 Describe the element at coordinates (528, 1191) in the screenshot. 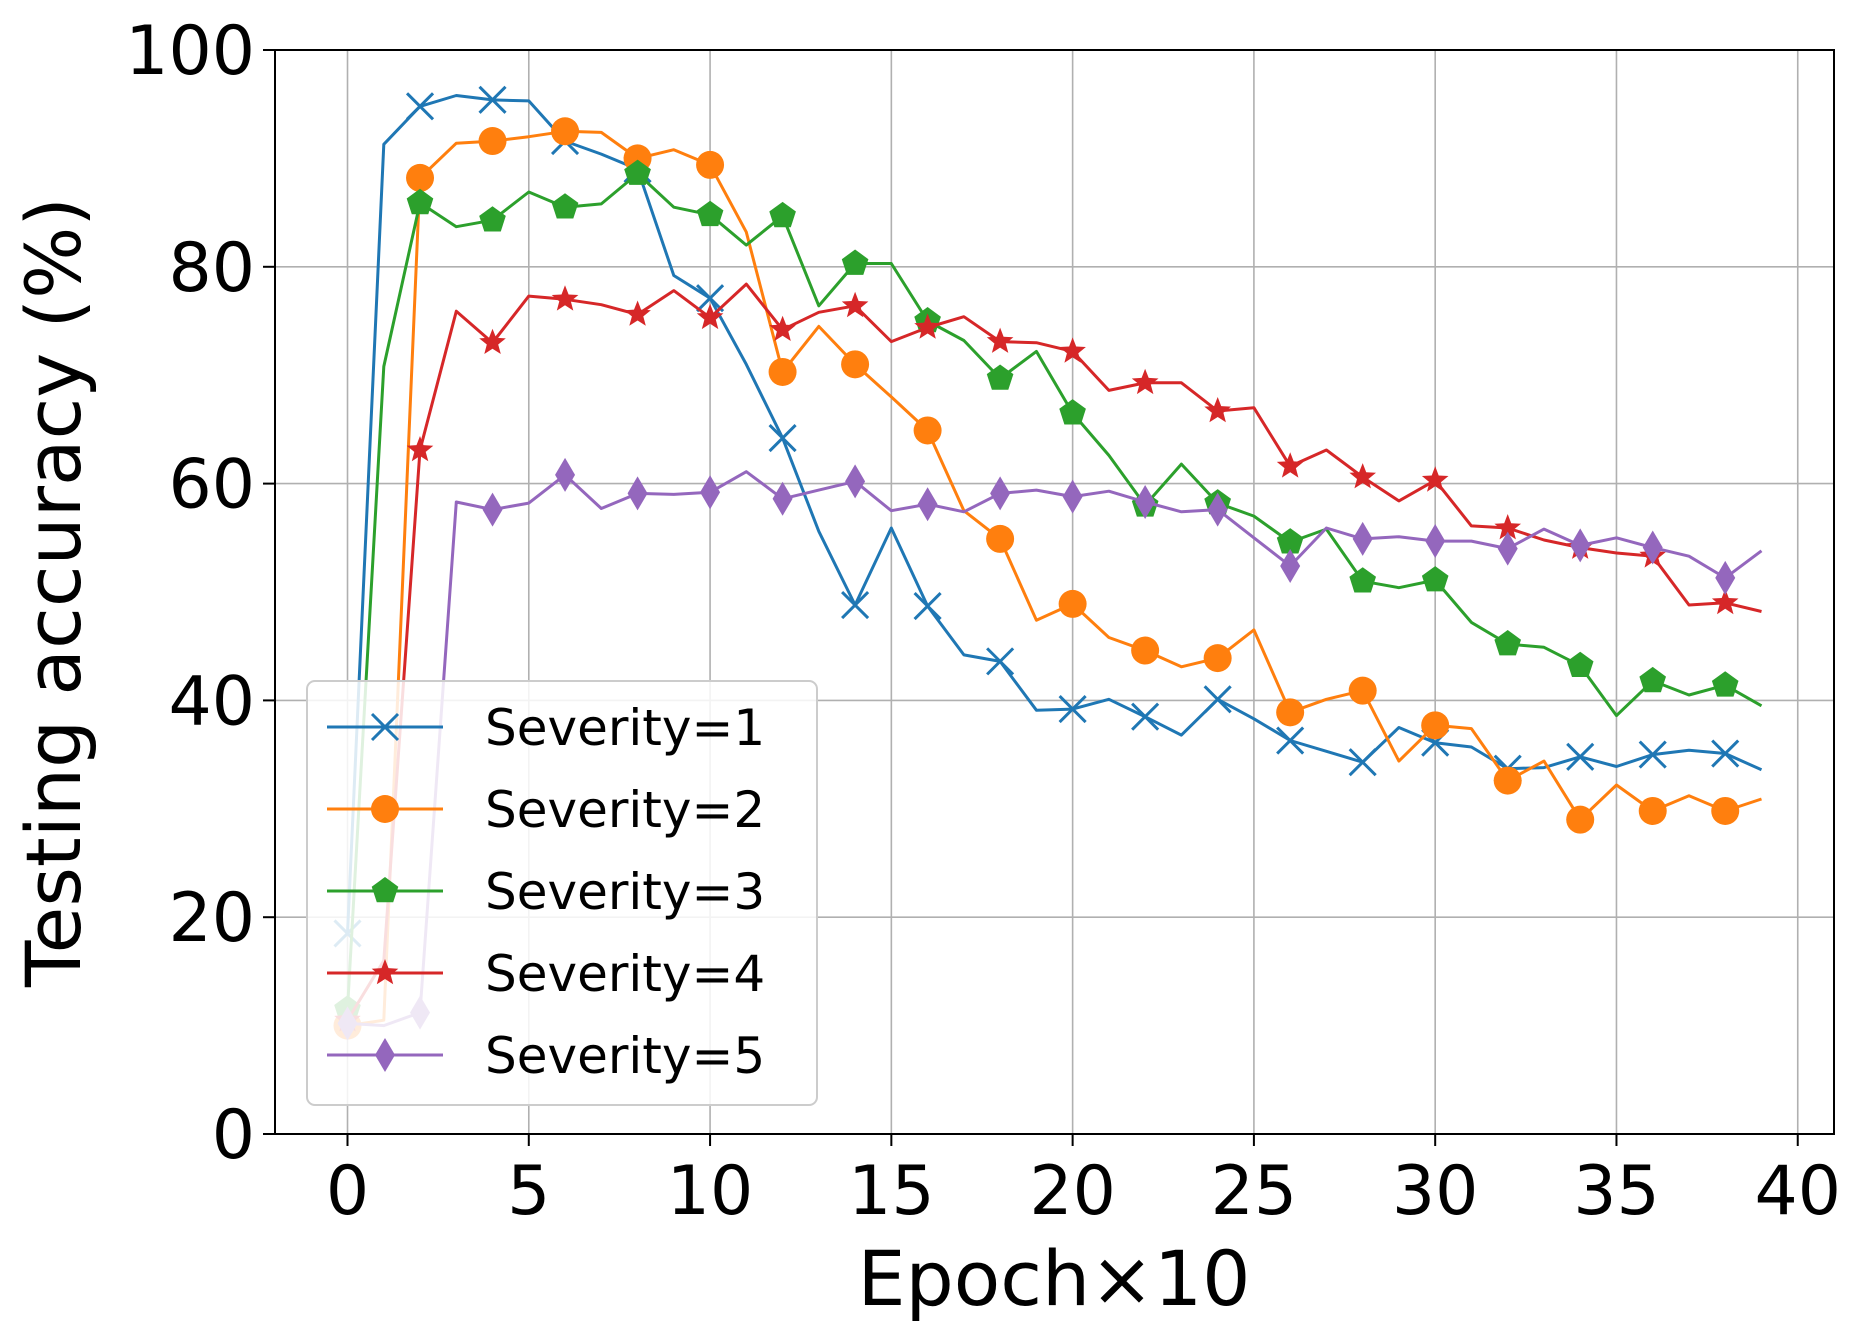

I see `x-tick-label: 5` at that location.